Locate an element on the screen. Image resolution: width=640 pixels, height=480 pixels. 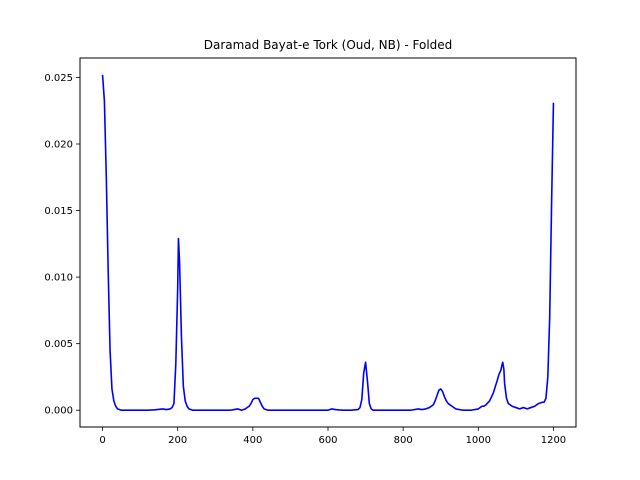
x-tick-label: 600 is located at coordinates (327, 440).